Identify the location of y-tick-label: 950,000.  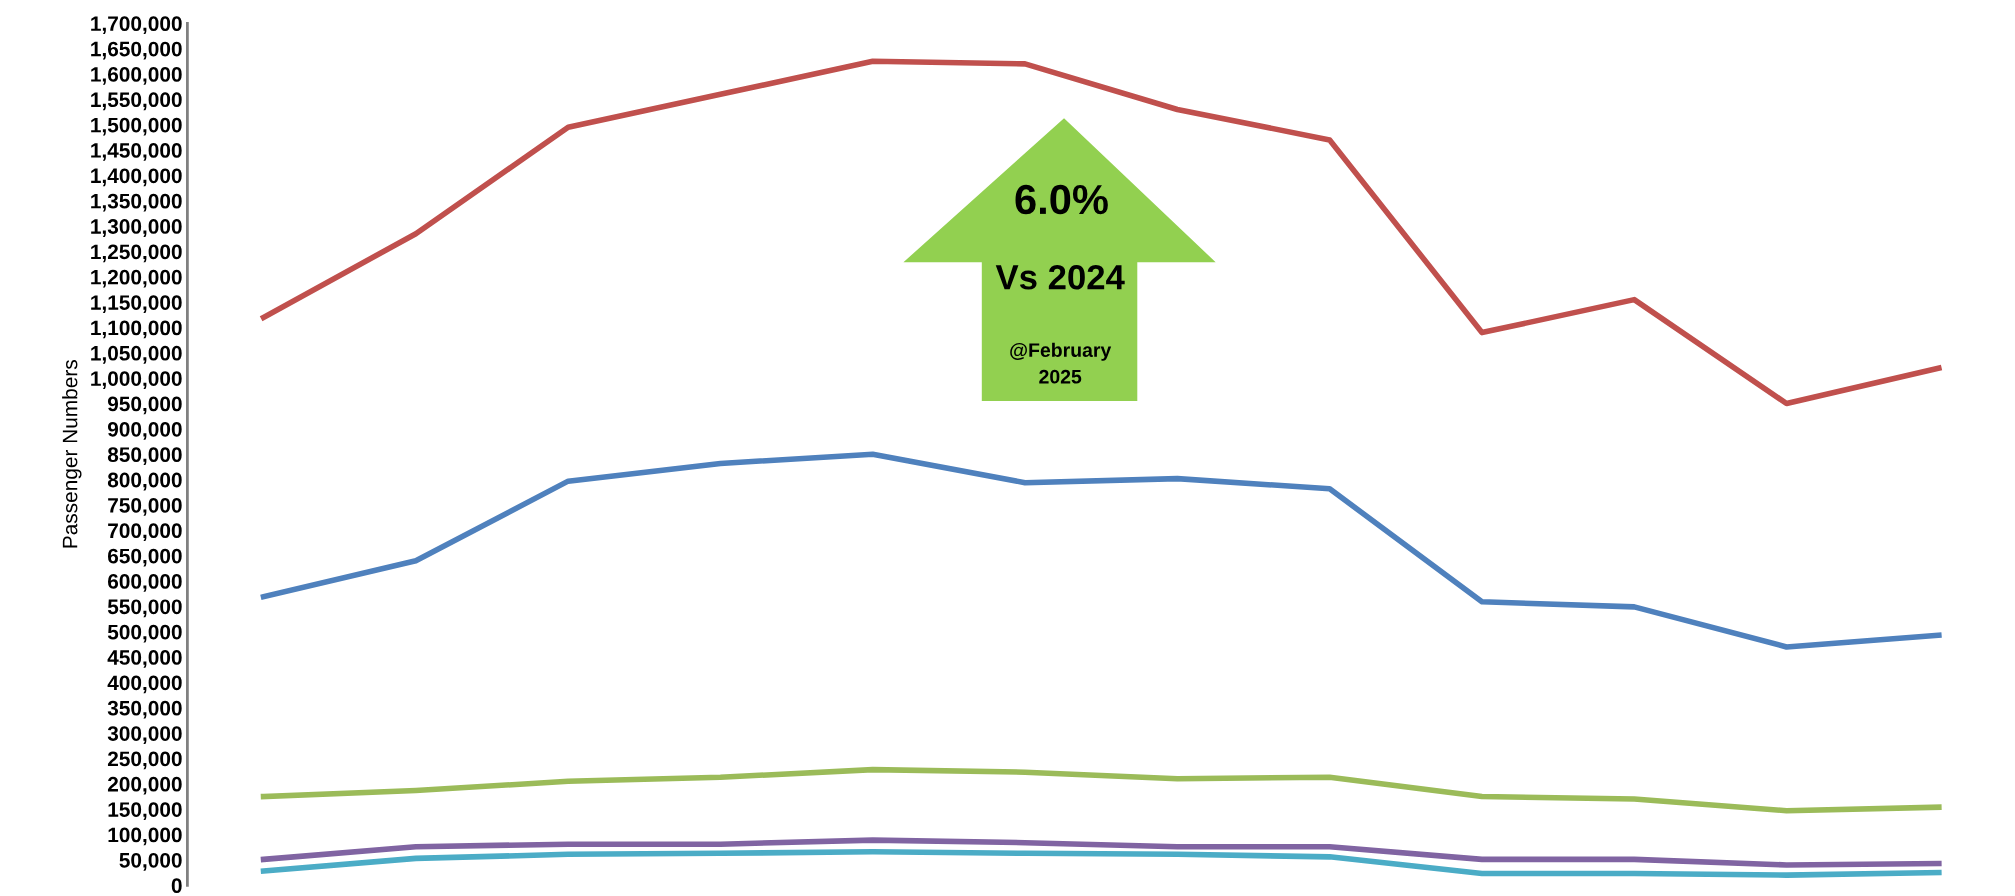
(144, 405).